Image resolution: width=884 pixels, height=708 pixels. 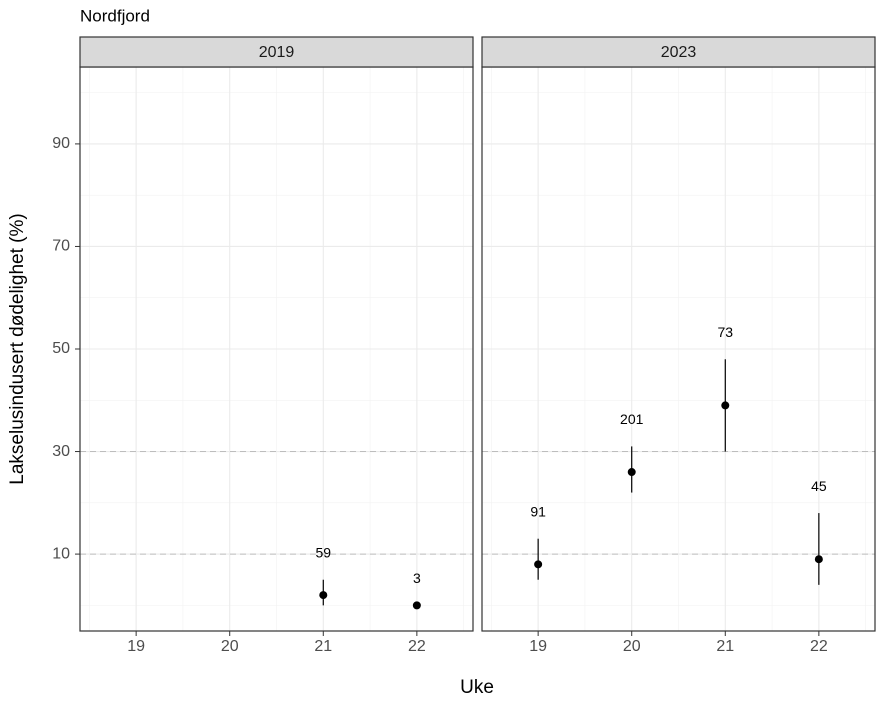 What do you see at coordinates (61, 451) in the screenshot?
I see `y-tick-label: 30` at bounding box center [61, 451].